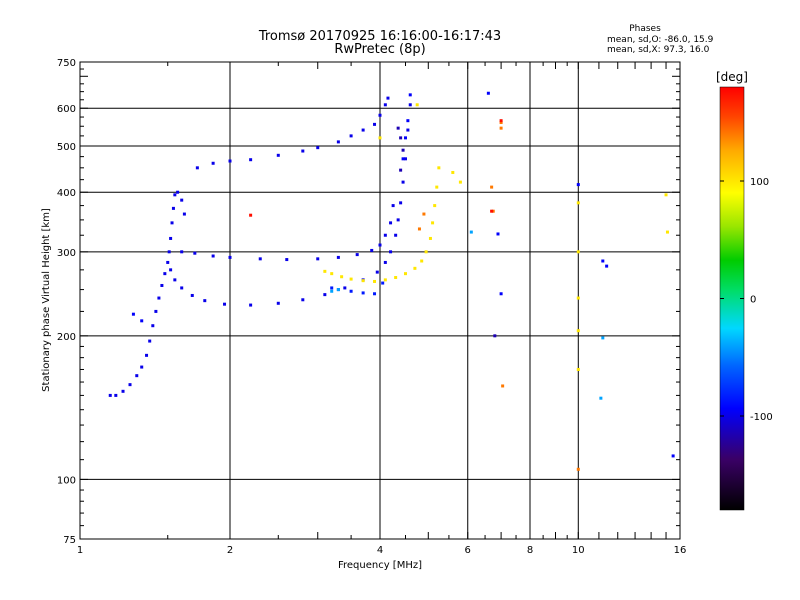 The width and height of the screenshot is (800, 600). Describe the element at coordinates (66, 253) in the screenshot. I see `y-tick-label: 300` at that location.